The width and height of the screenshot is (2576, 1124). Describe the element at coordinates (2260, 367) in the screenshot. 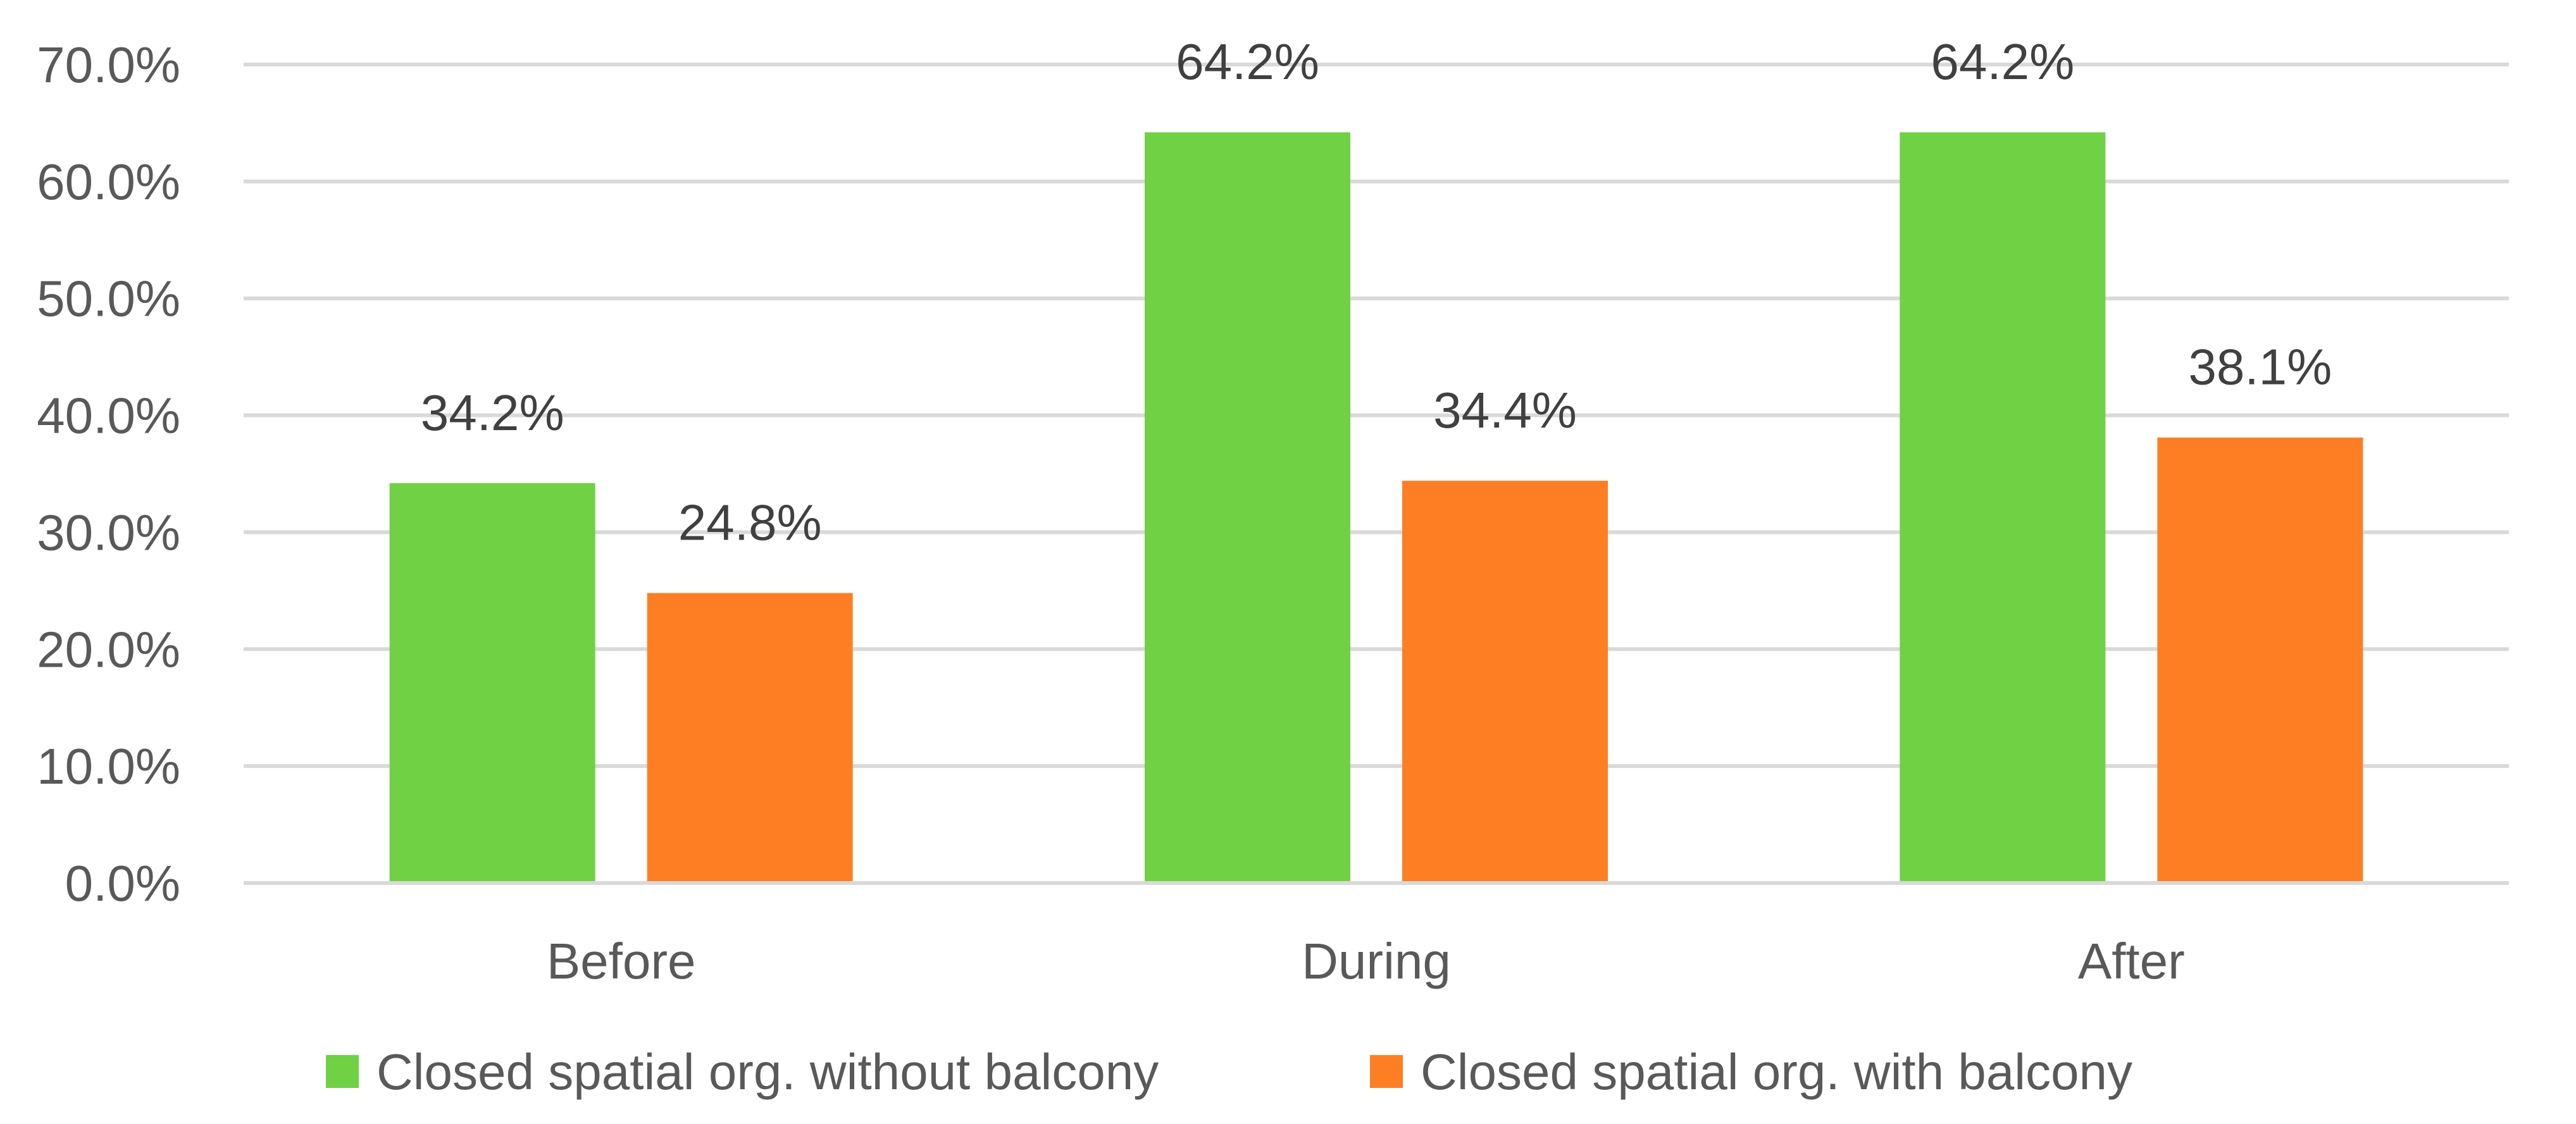

I see `data-label: 38.1%` at that location.